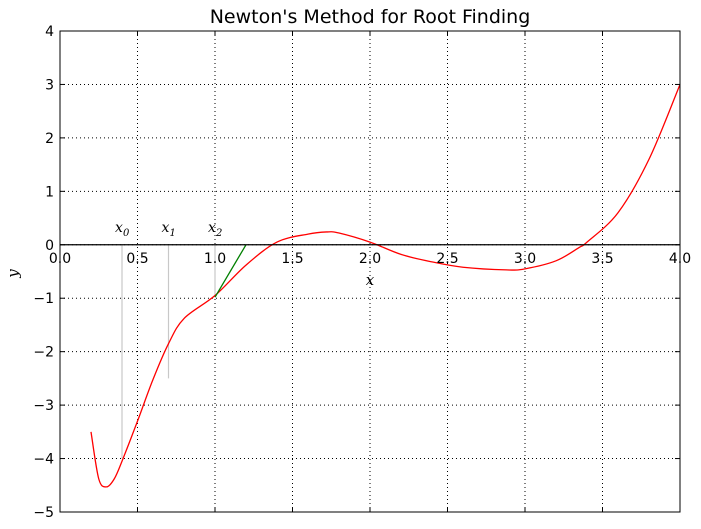 The width and height of the screenshot is (701, 529). What do you see at coordinates (173, 233) in the screenshot?
I see `iteration-label-subscript: 1` at bounding box center [173, 233].